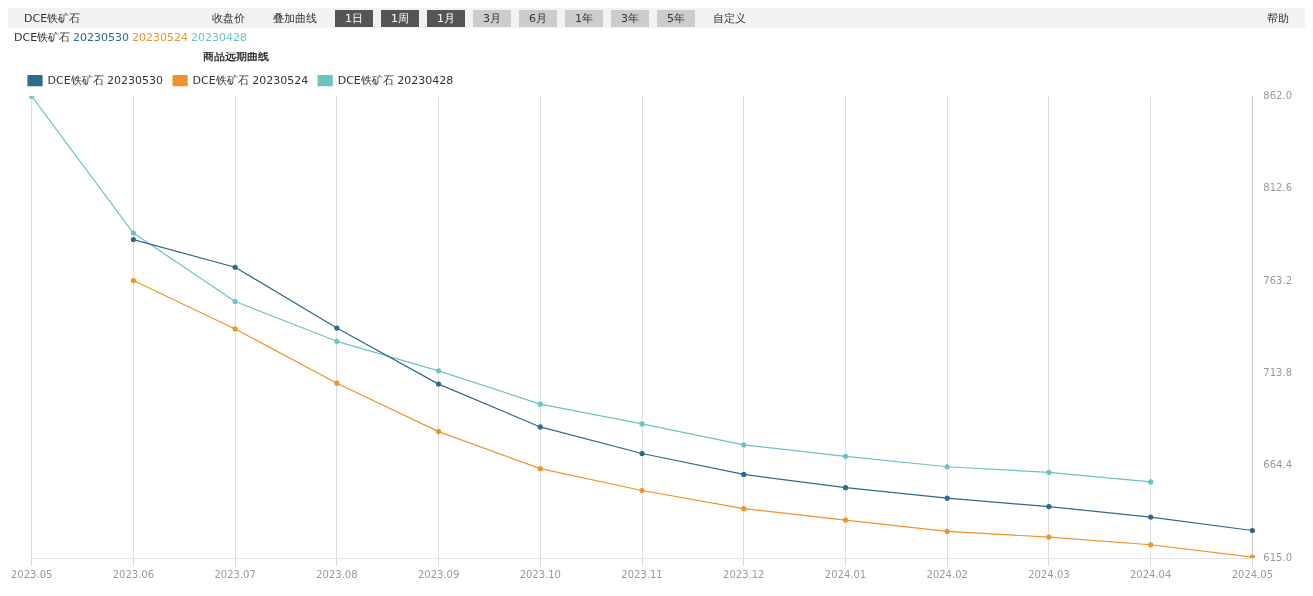 This screenshot has width=1313, height=596. What do you see at coordinates (676, 18) in the screenshot?
I see `text: 5年` at bounding box center [676, 18].